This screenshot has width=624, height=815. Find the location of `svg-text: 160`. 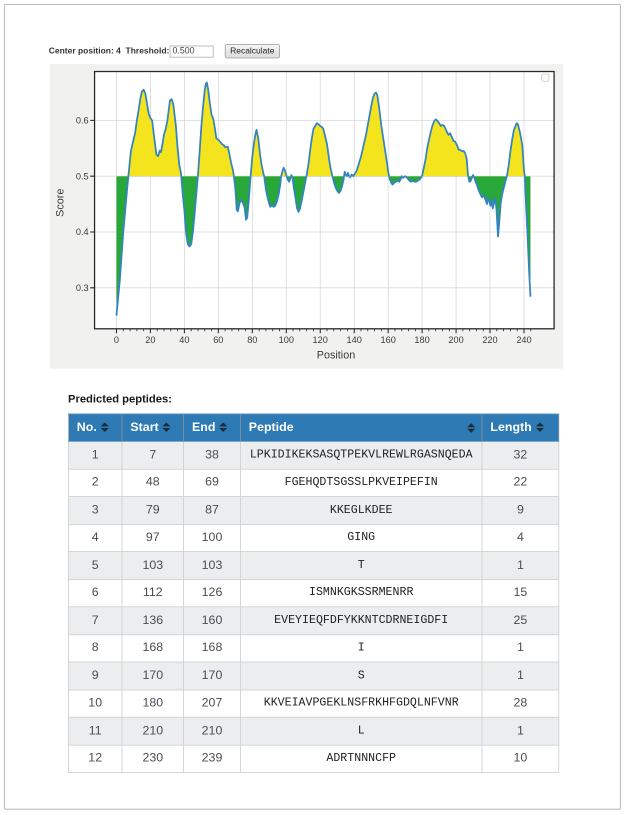

svg-text: 160 is located at coordinates (387, 340).